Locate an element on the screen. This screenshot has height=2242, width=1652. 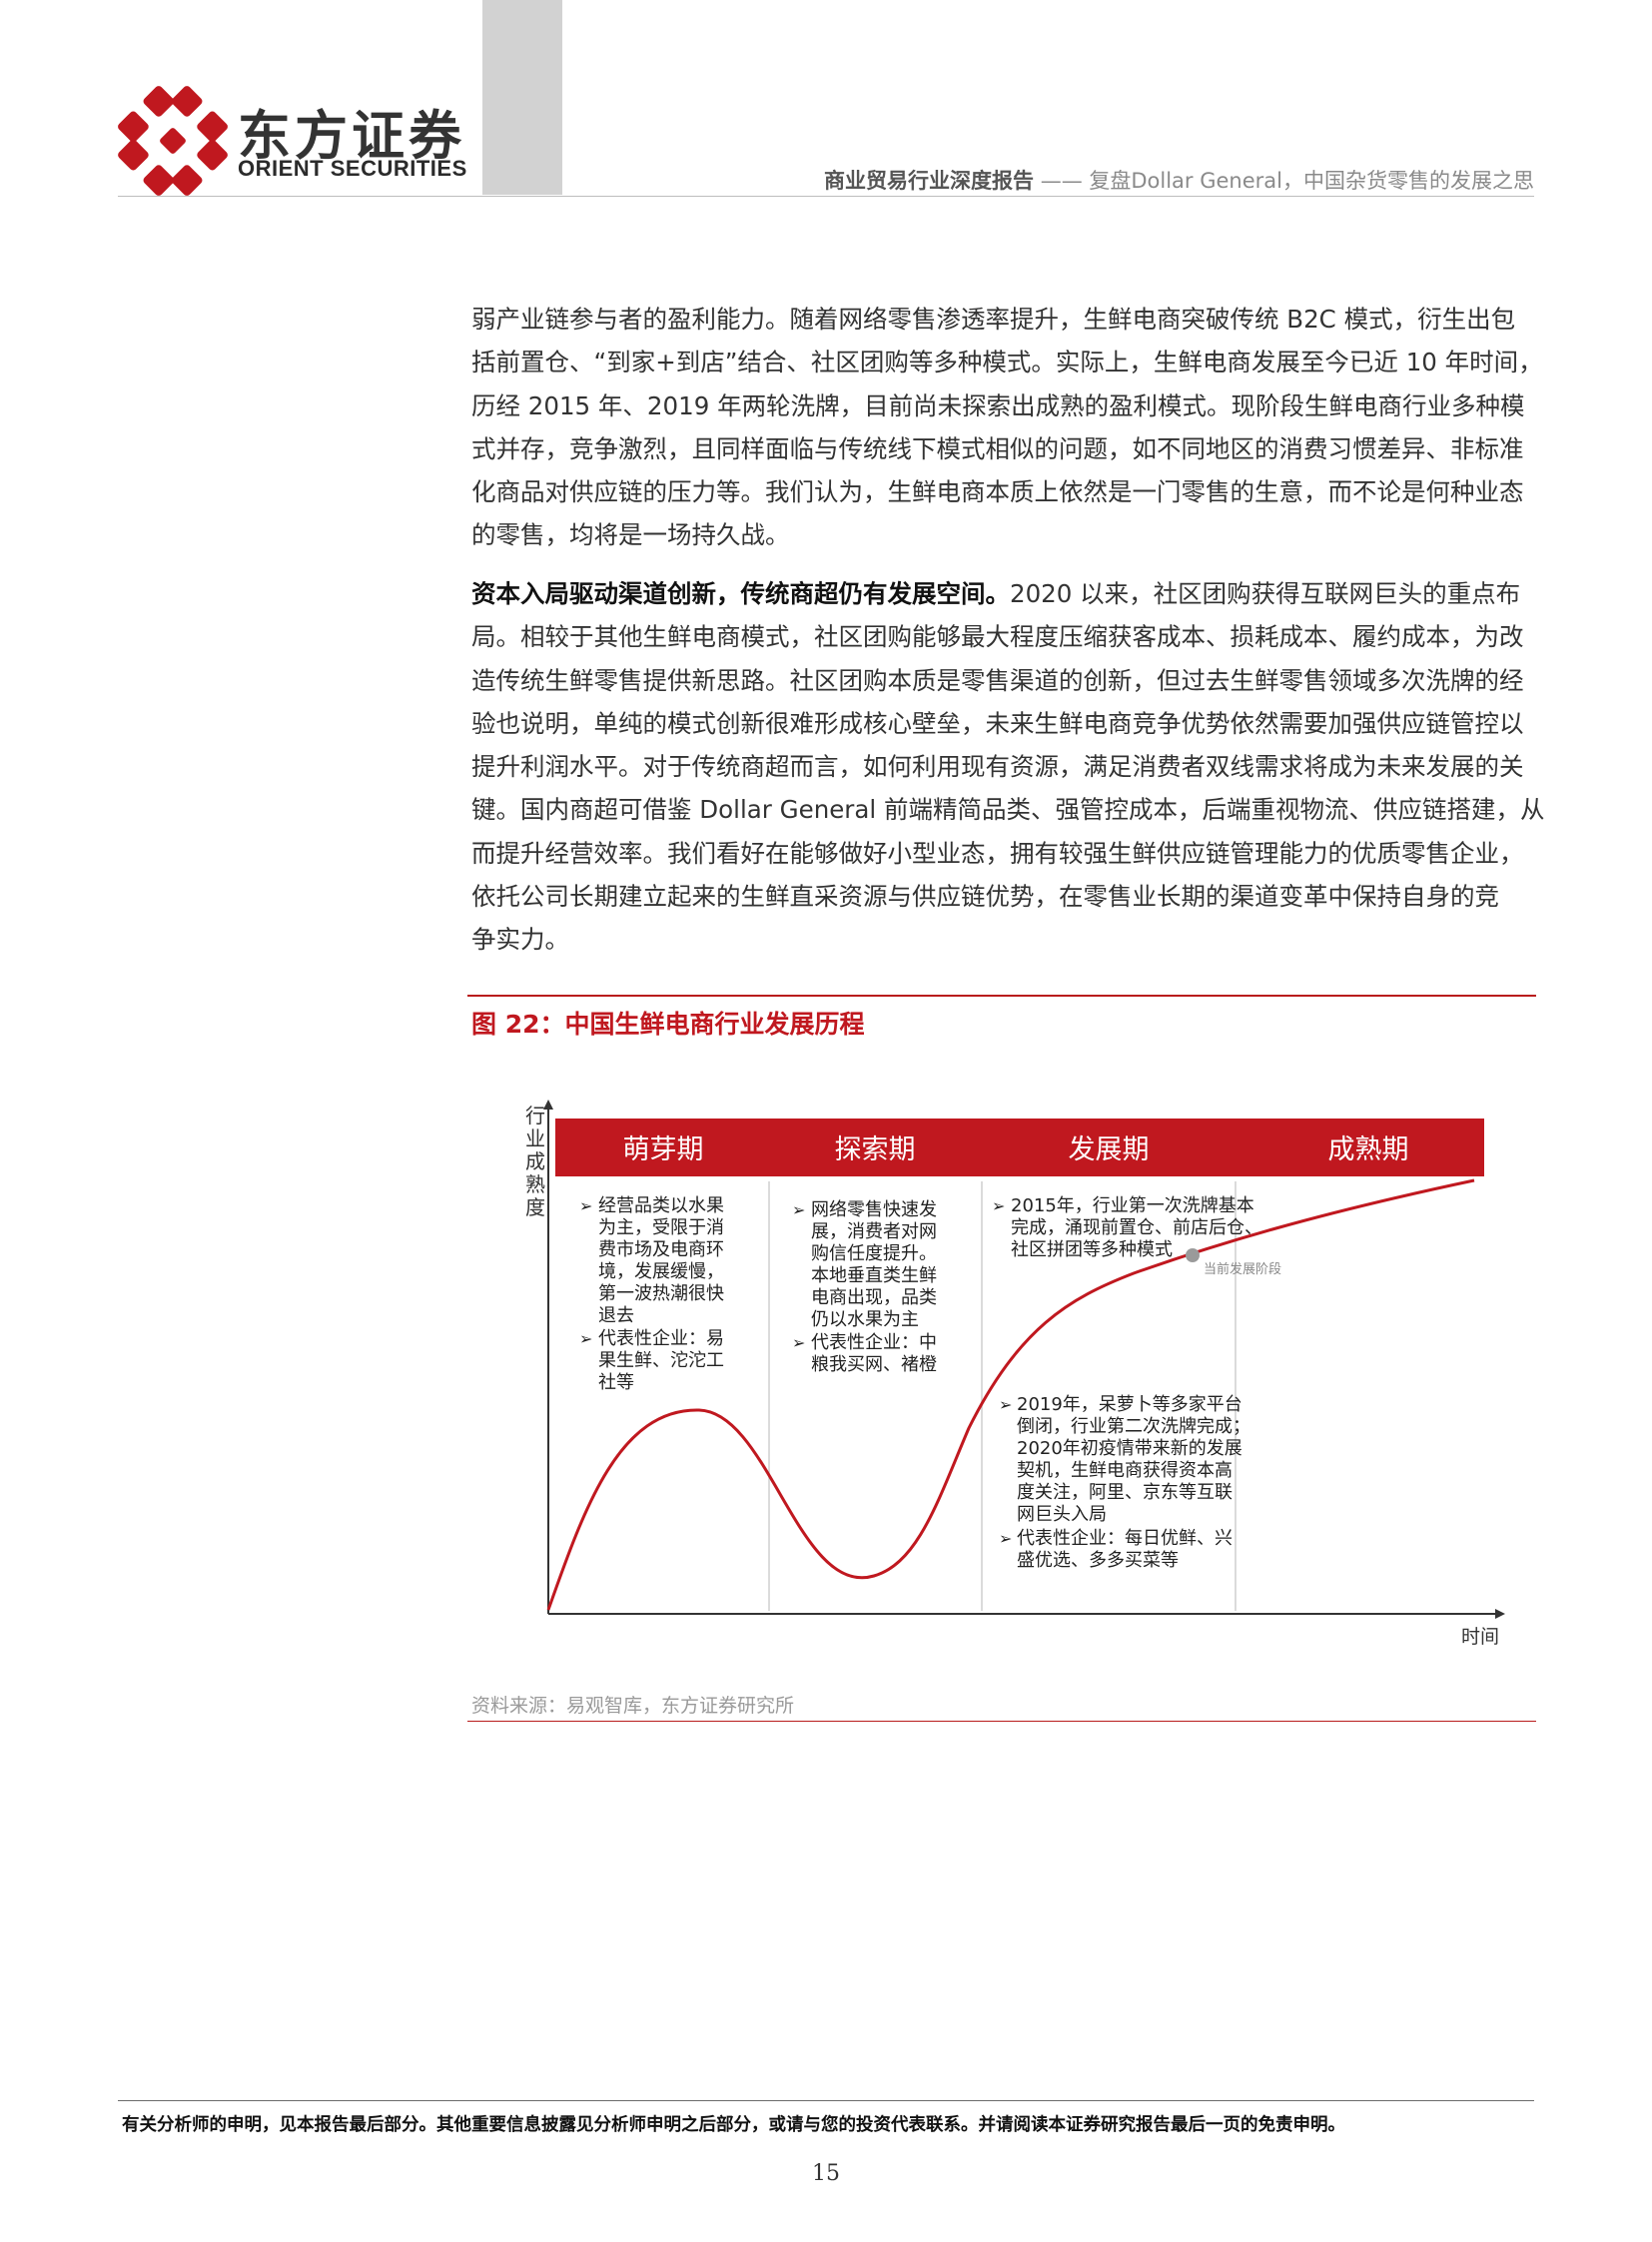
figure-title: 图 22：中国生鲜电商行业发展历程 is located at coordinates (668, 1024).